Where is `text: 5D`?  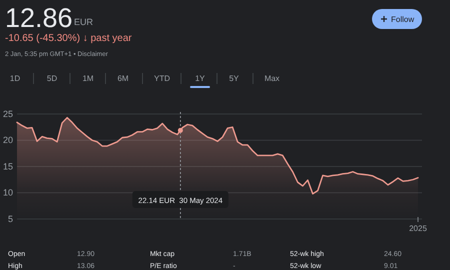 text: 5D is located at coordinates (52, 78).